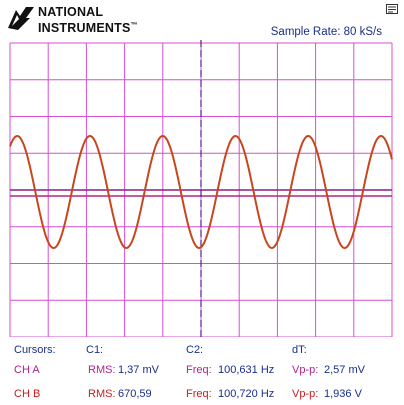 The image size is (404, 405). I want to click on cha-freq-label: Freq:, so click(199, 370).